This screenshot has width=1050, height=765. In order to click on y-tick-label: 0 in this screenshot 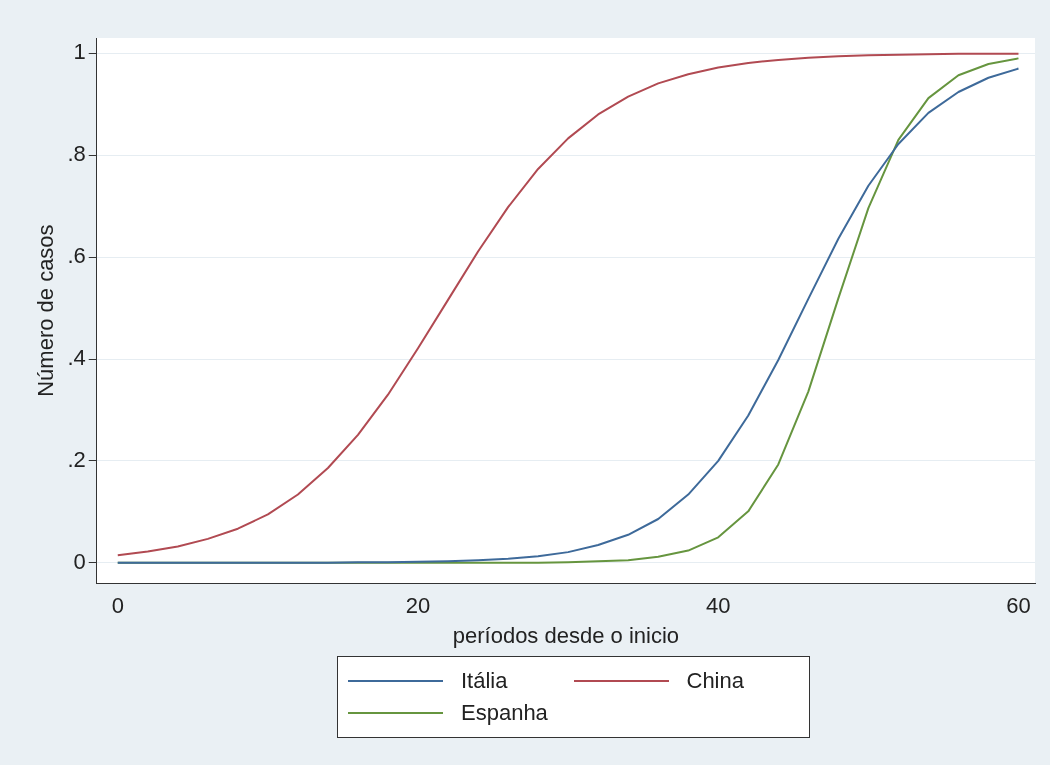, I will do `click(79, 561)`.